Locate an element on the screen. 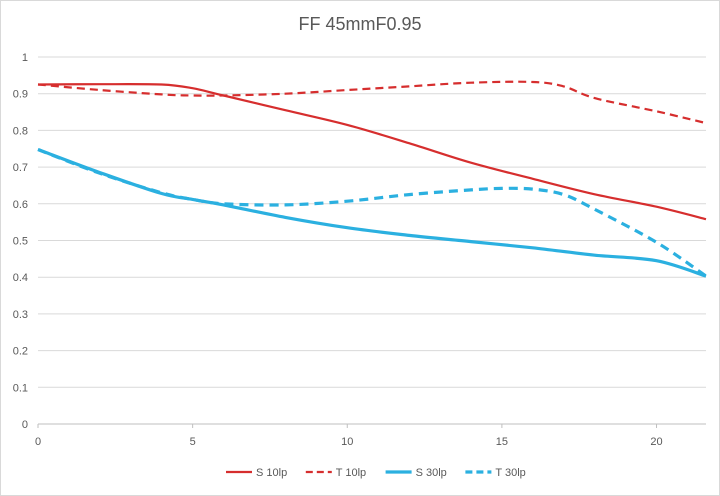  legend-label: S 30lp is located at coordinates (431, 473).